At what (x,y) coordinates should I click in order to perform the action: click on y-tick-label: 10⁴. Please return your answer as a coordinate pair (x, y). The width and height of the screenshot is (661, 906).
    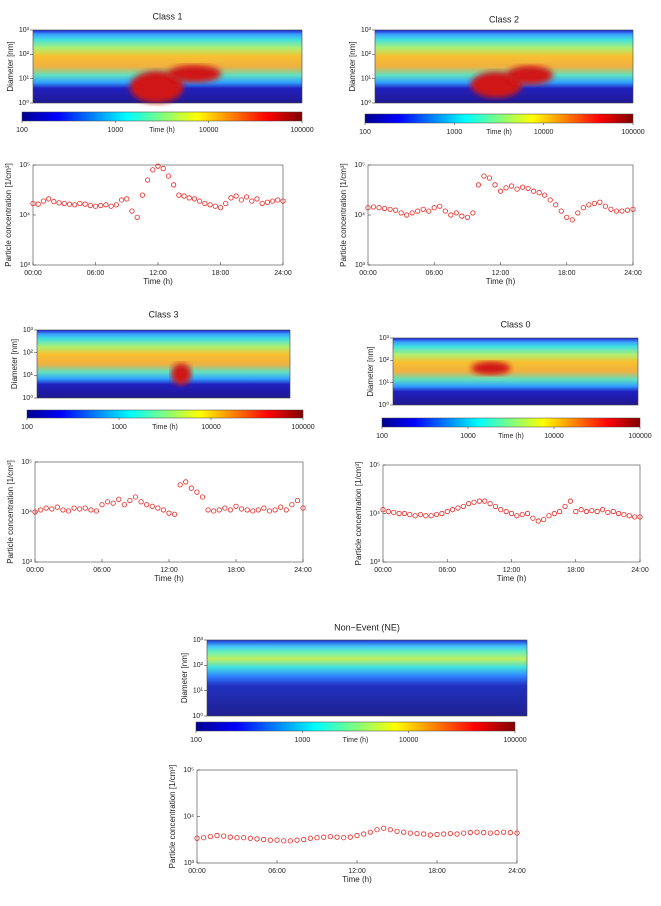
    Looking at the image, I should click on (374, 513).